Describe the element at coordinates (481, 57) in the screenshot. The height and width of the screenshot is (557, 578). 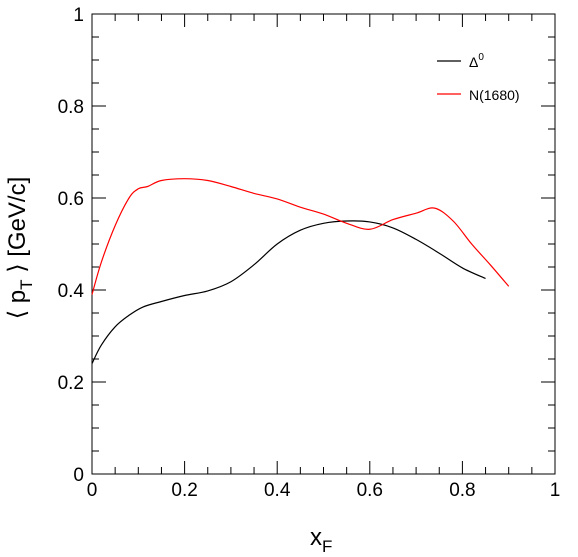
I see `legend-label-sup-0: 0` at that location.